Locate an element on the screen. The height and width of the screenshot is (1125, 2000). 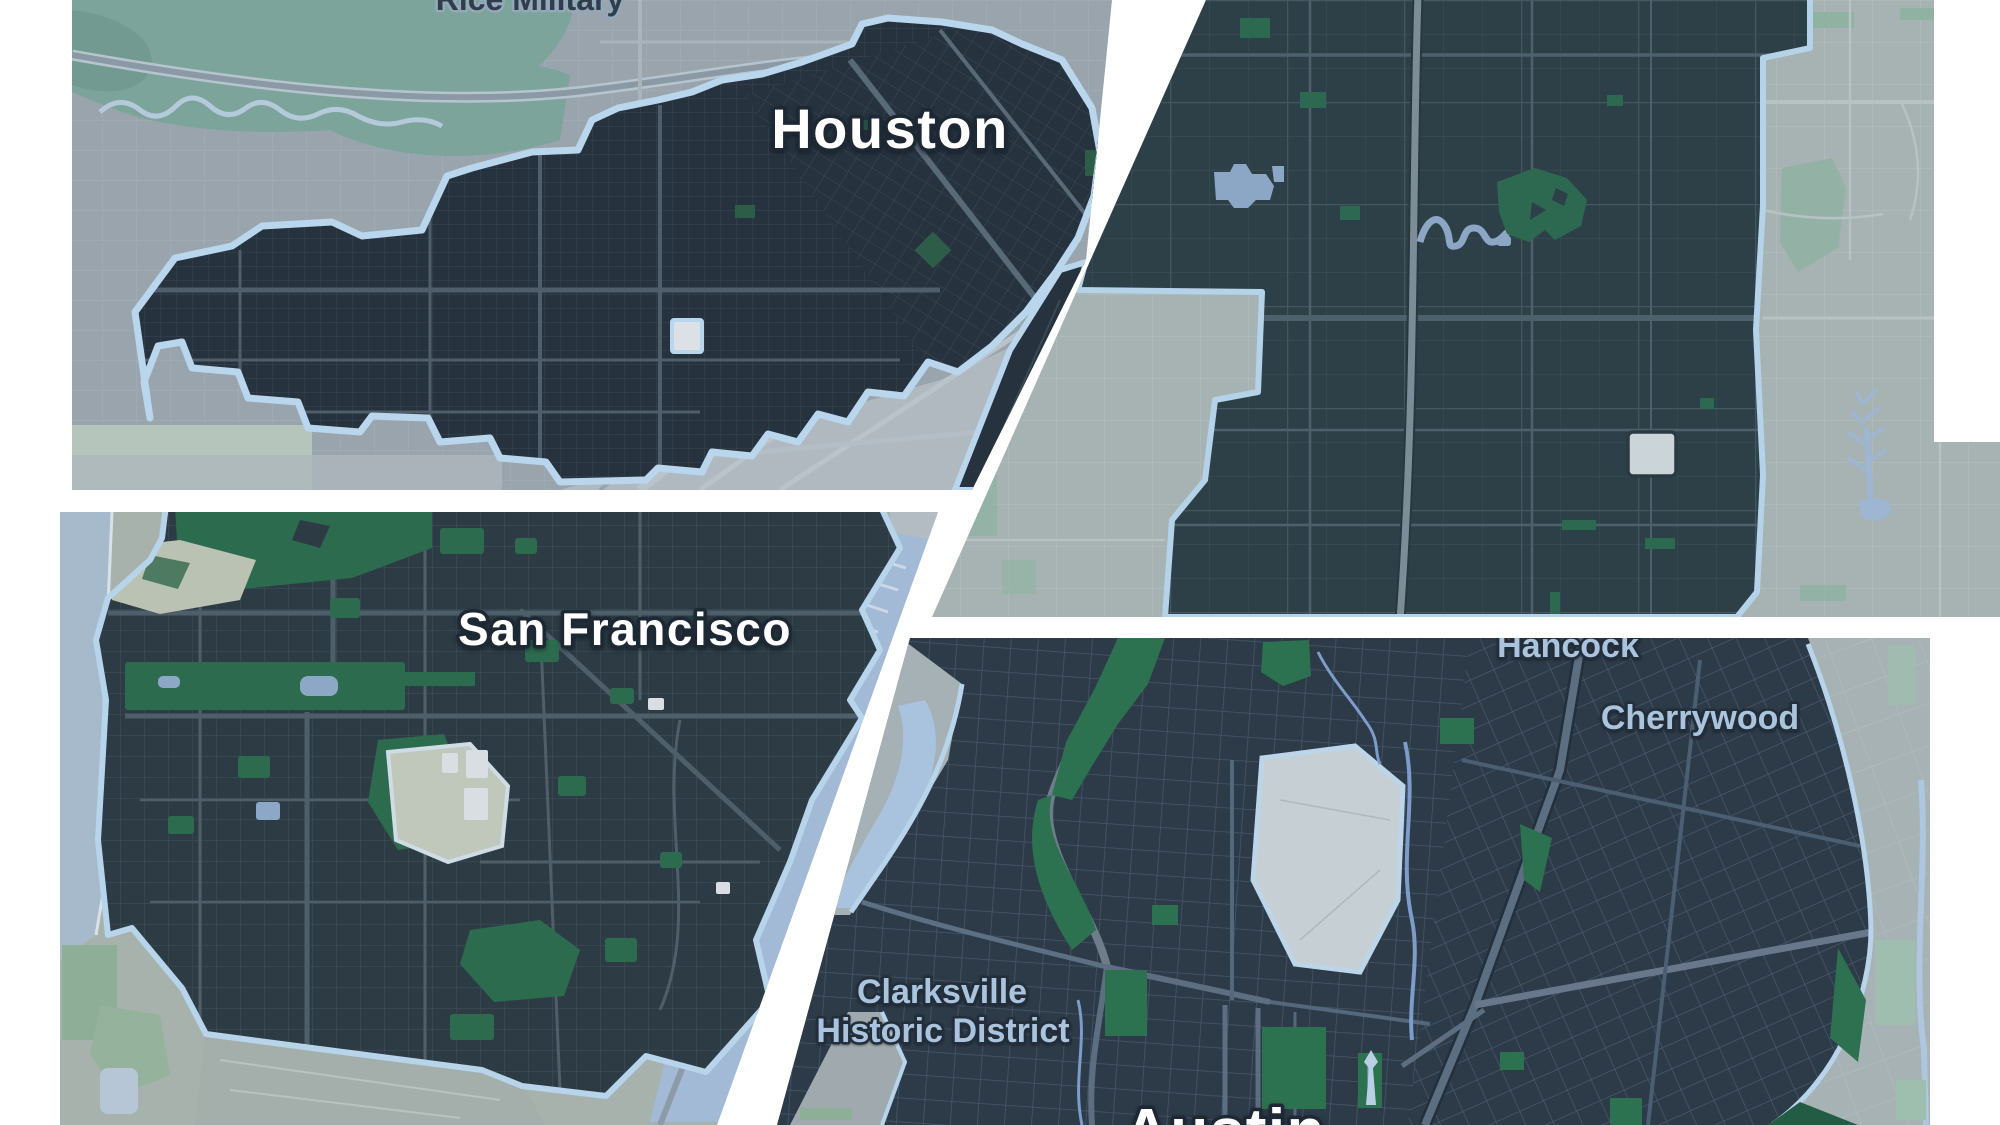
city-label-austin: Austin is located at coordinates (1225, 1111).